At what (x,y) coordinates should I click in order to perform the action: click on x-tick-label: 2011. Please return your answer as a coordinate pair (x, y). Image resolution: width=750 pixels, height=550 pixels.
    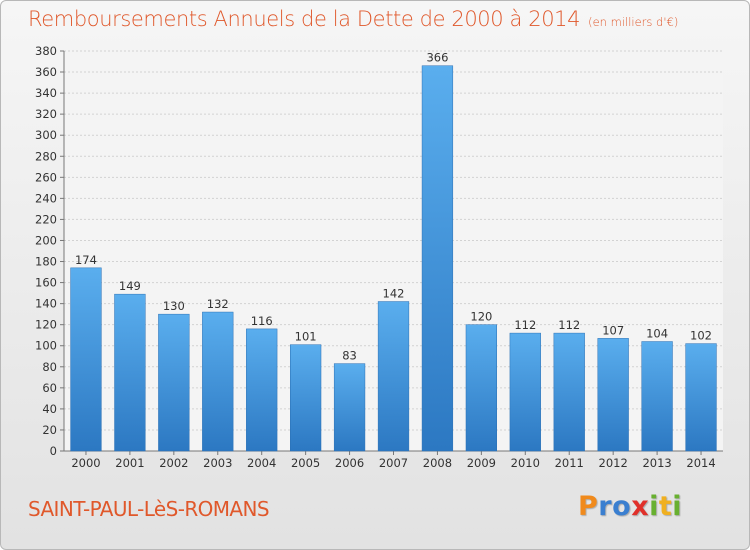
    Looking at the image, I should click on (569, 463).